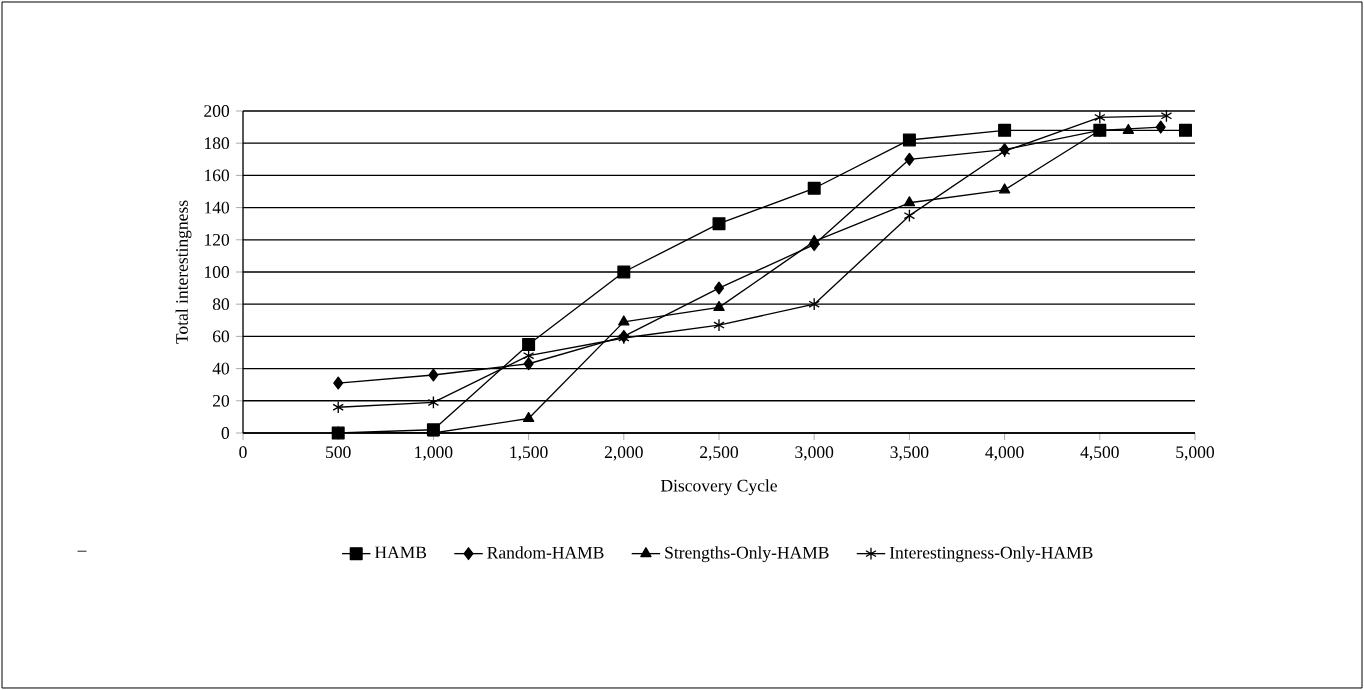  What do you see at coordinates (718, 487) in the screenshot?
I see `x-axis-title: Discovery Cycle` at bounding box center [718, 487].